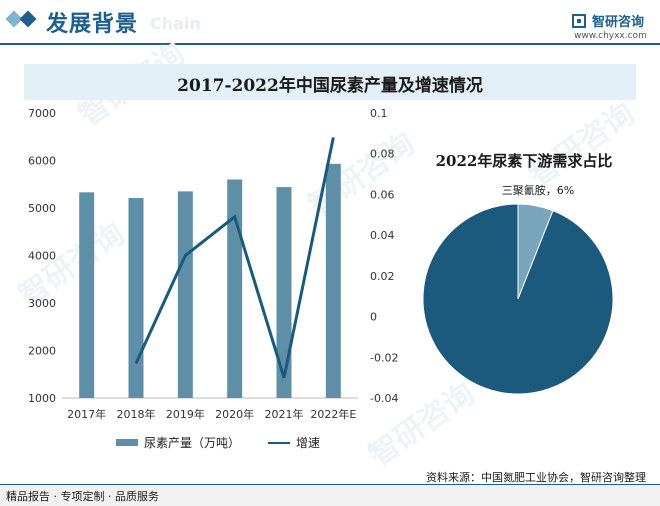  Describe the element at coordinates (175, 23) in the screenshot. I see `section-title-en: Chain` at that location.